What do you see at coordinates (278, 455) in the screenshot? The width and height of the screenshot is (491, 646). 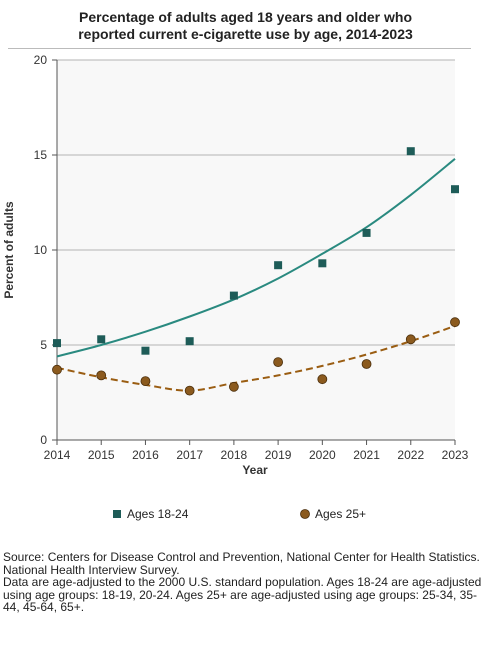 I see `x-tick-label-2019: 2019` at bounding box center [278, 455].